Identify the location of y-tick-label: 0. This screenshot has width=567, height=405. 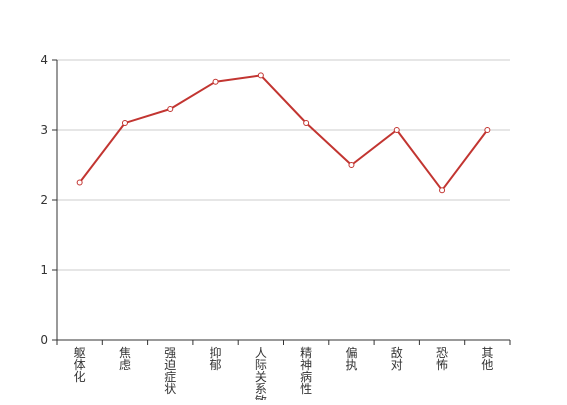
(44, 340).